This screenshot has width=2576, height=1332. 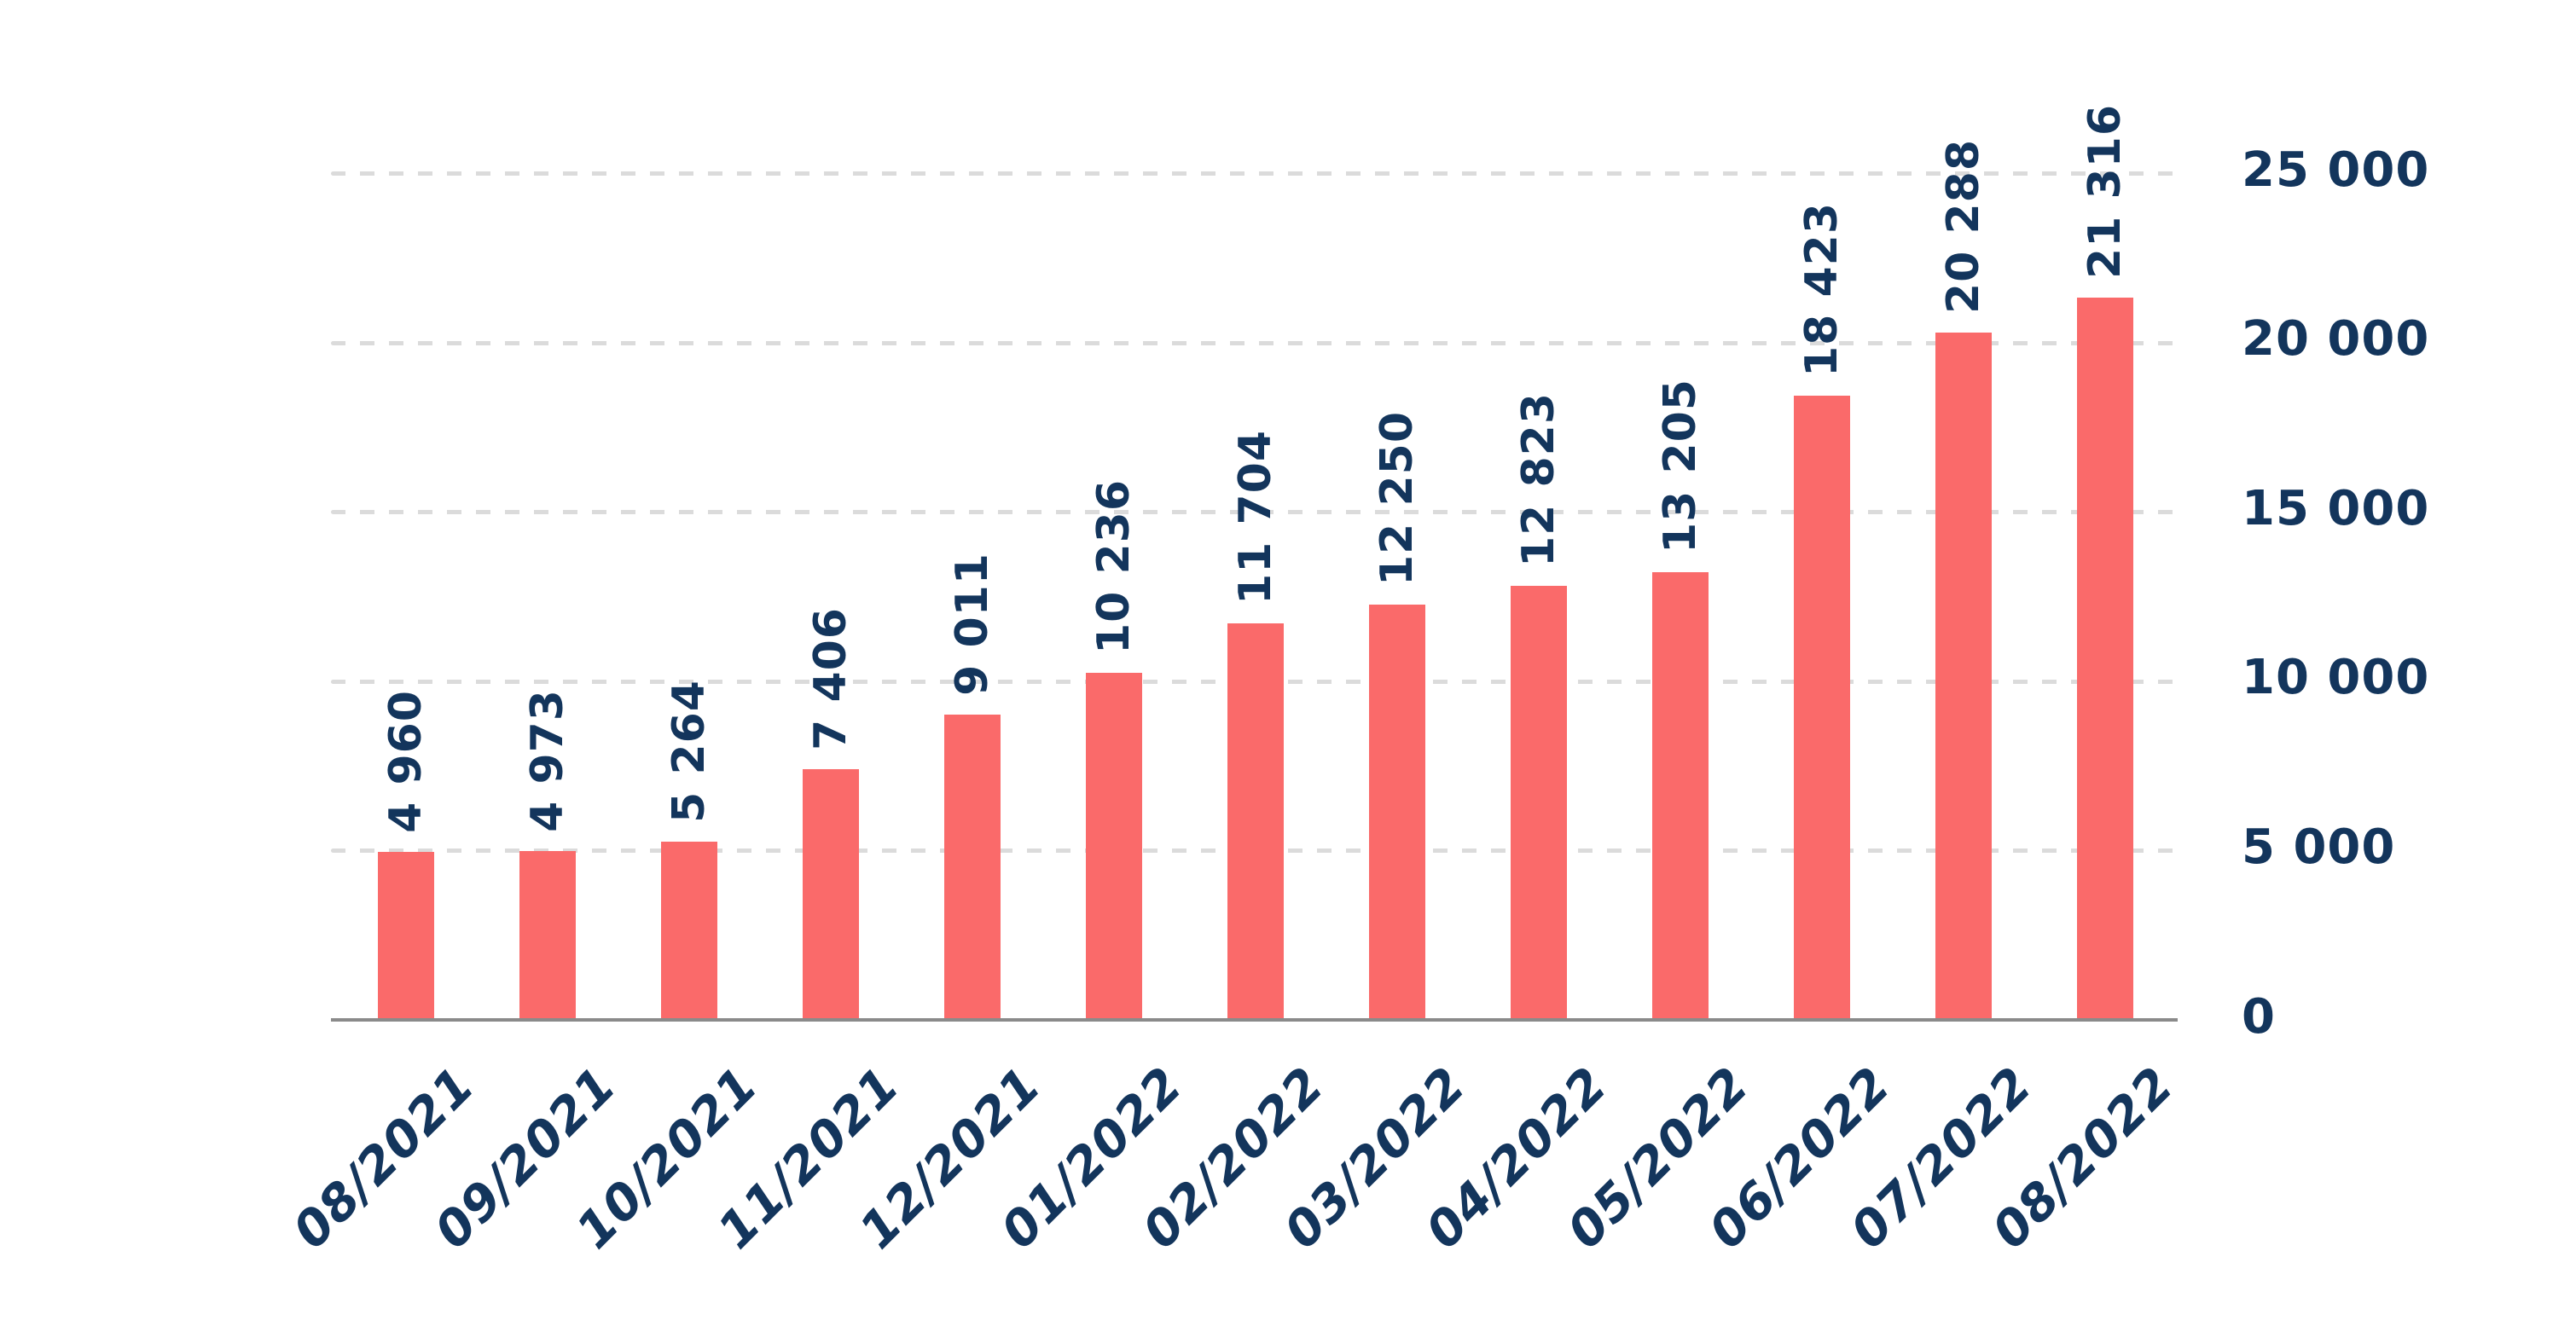 I want to click on bar-value-label: 11 704, so click(x=1255, y=517).